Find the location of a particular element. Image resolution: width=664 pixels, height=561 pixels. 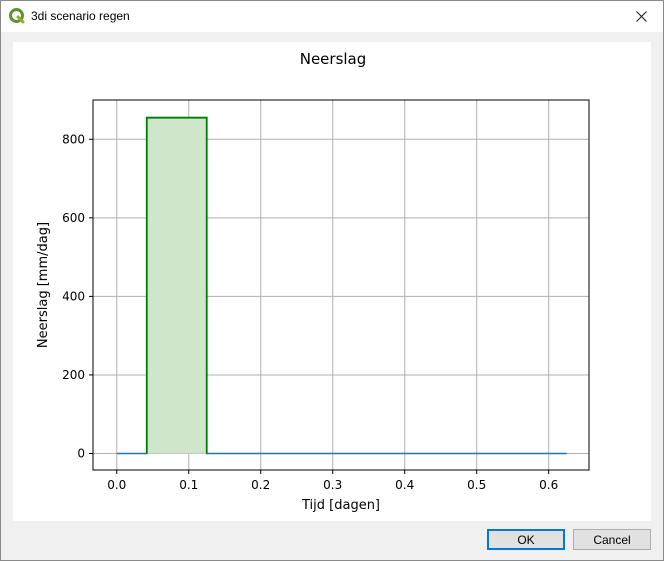

x-tick-label: 0.3 is located at coordinates (332, 485).